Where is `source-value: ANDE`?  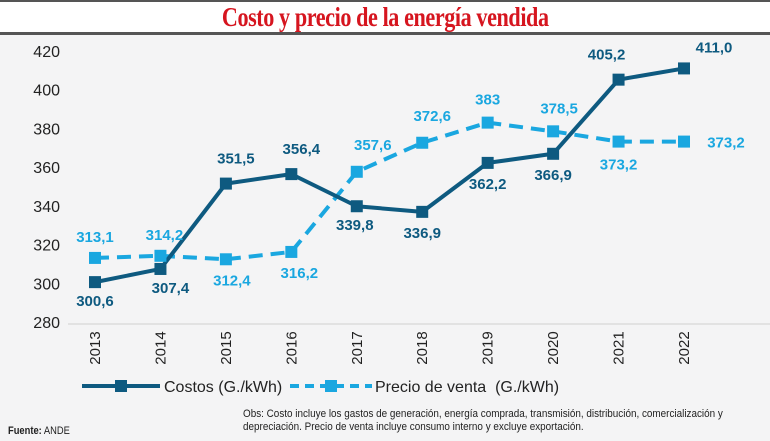
source-value: ANDE is located at coordinates (56, 431).